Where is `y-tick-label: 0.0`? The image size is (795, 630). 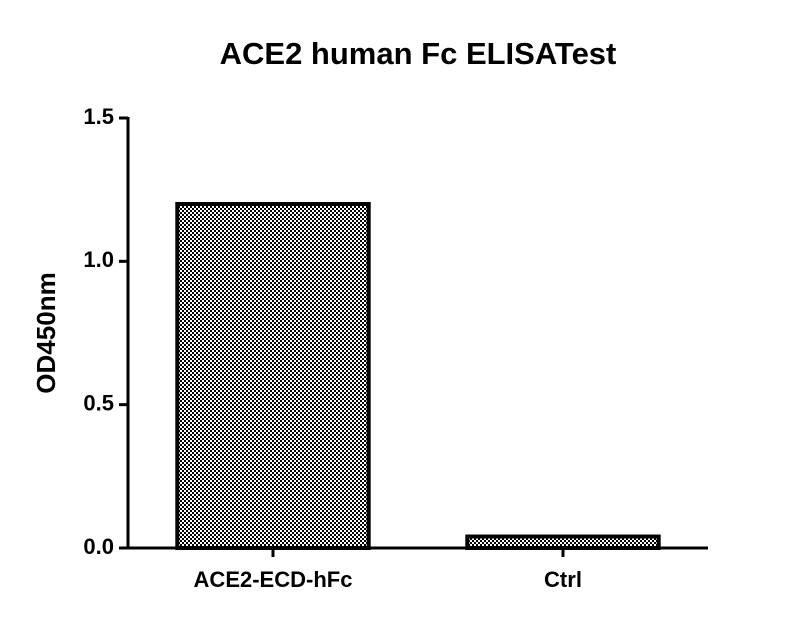
y-tick-label: 0.0 is located at coordinates (98, 546).